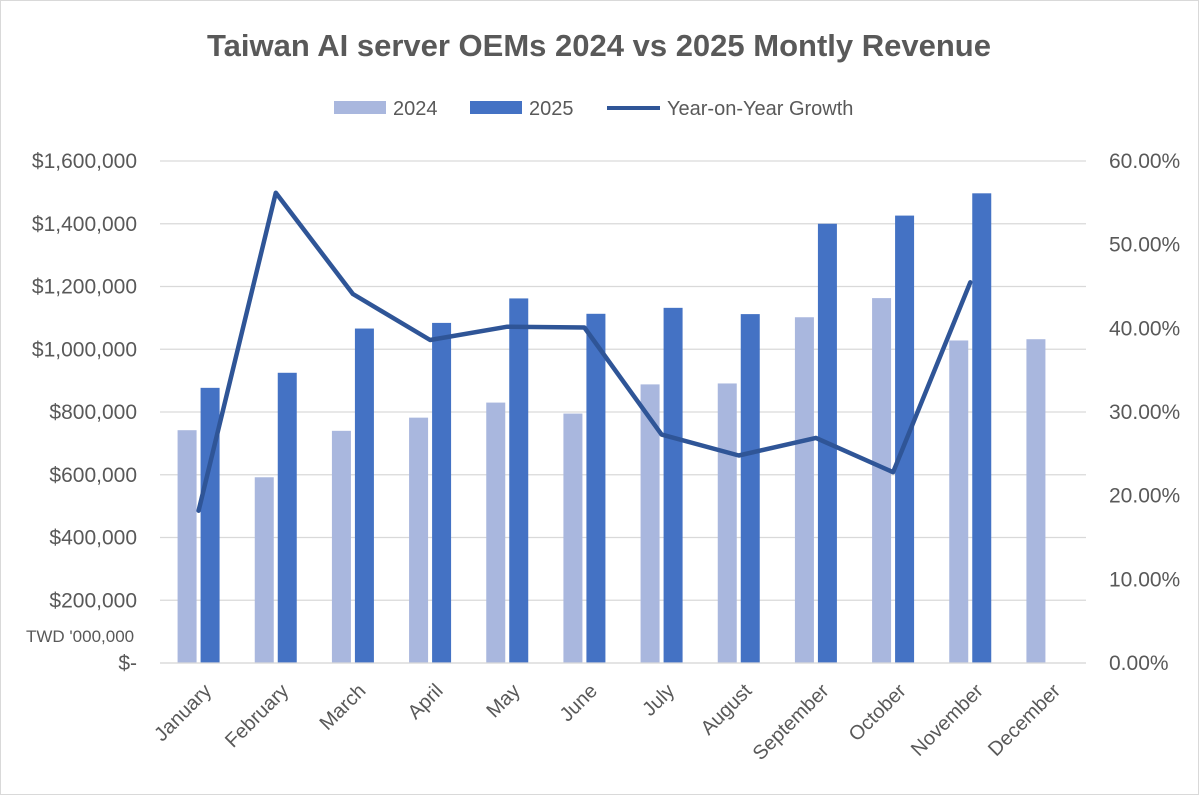 Image resolution: width=1199 pixels, height=795 pixels. Describe the element at coordinates (882, 480) in the screenshot. I see `bar-2024-october` at that location.